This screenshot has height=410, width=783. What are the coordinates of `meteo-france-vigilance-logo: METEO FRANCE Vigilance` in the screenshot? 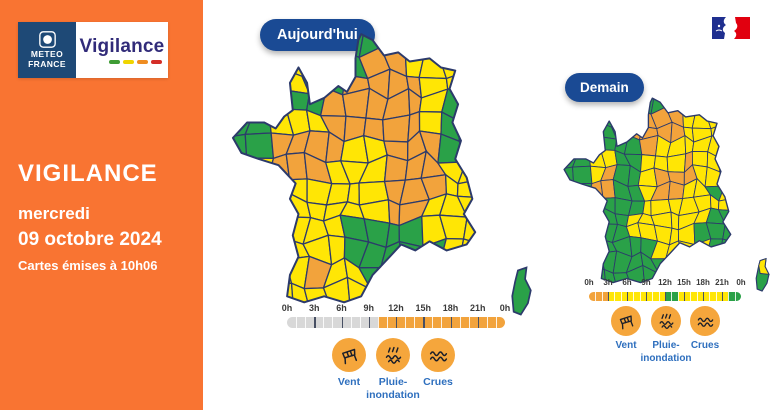 It's located at (93, 50).